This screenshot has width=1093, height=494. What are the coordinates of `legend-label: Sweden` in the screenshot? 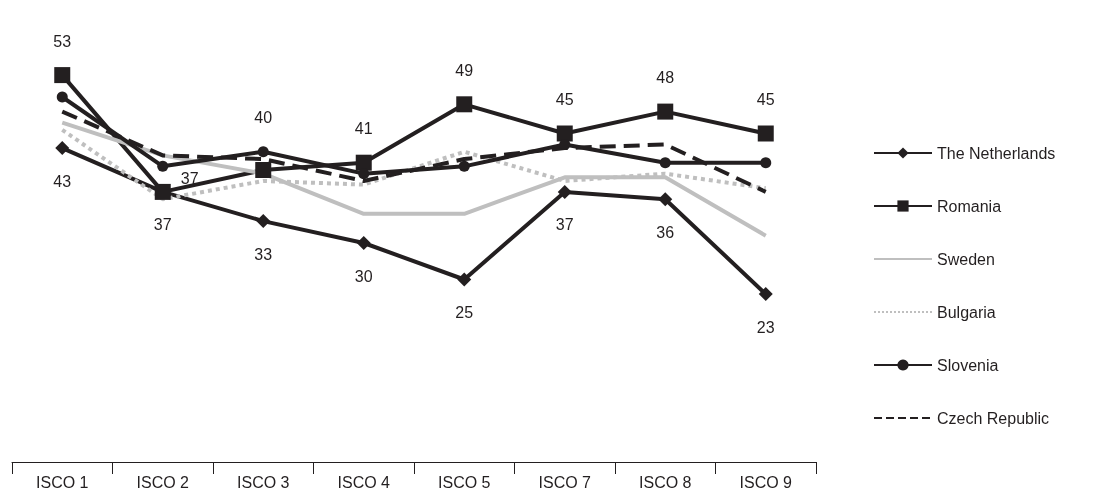 It's located at (966, 259).